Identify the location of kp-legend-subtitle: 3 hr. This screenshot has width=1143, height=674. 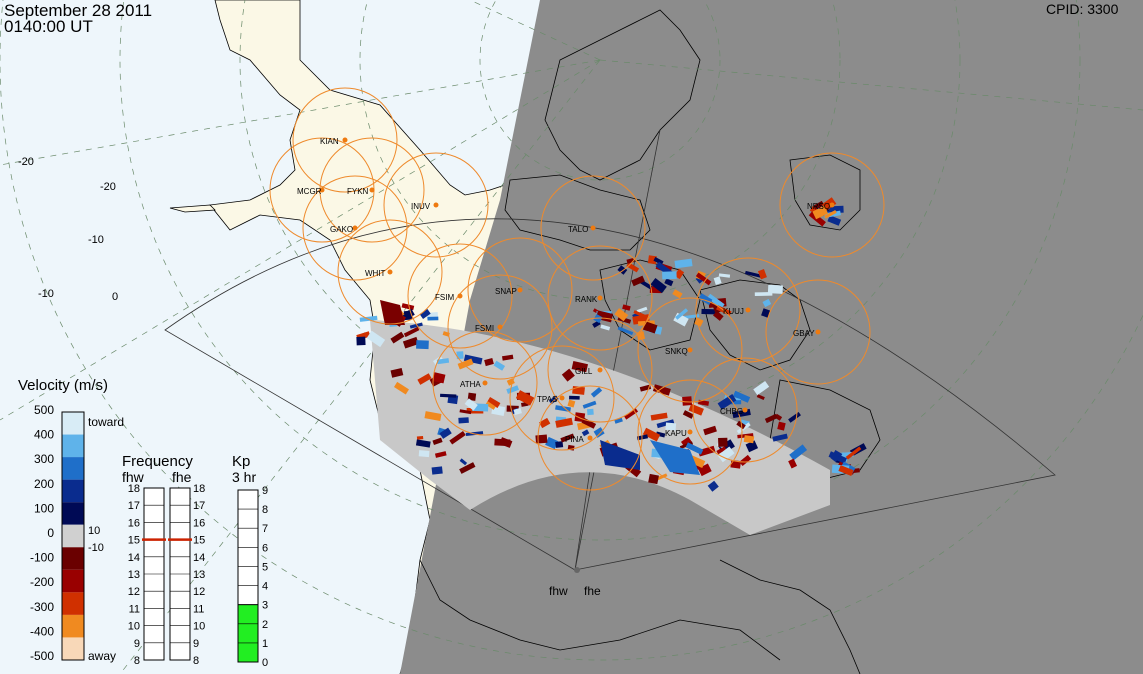
(244, 477).